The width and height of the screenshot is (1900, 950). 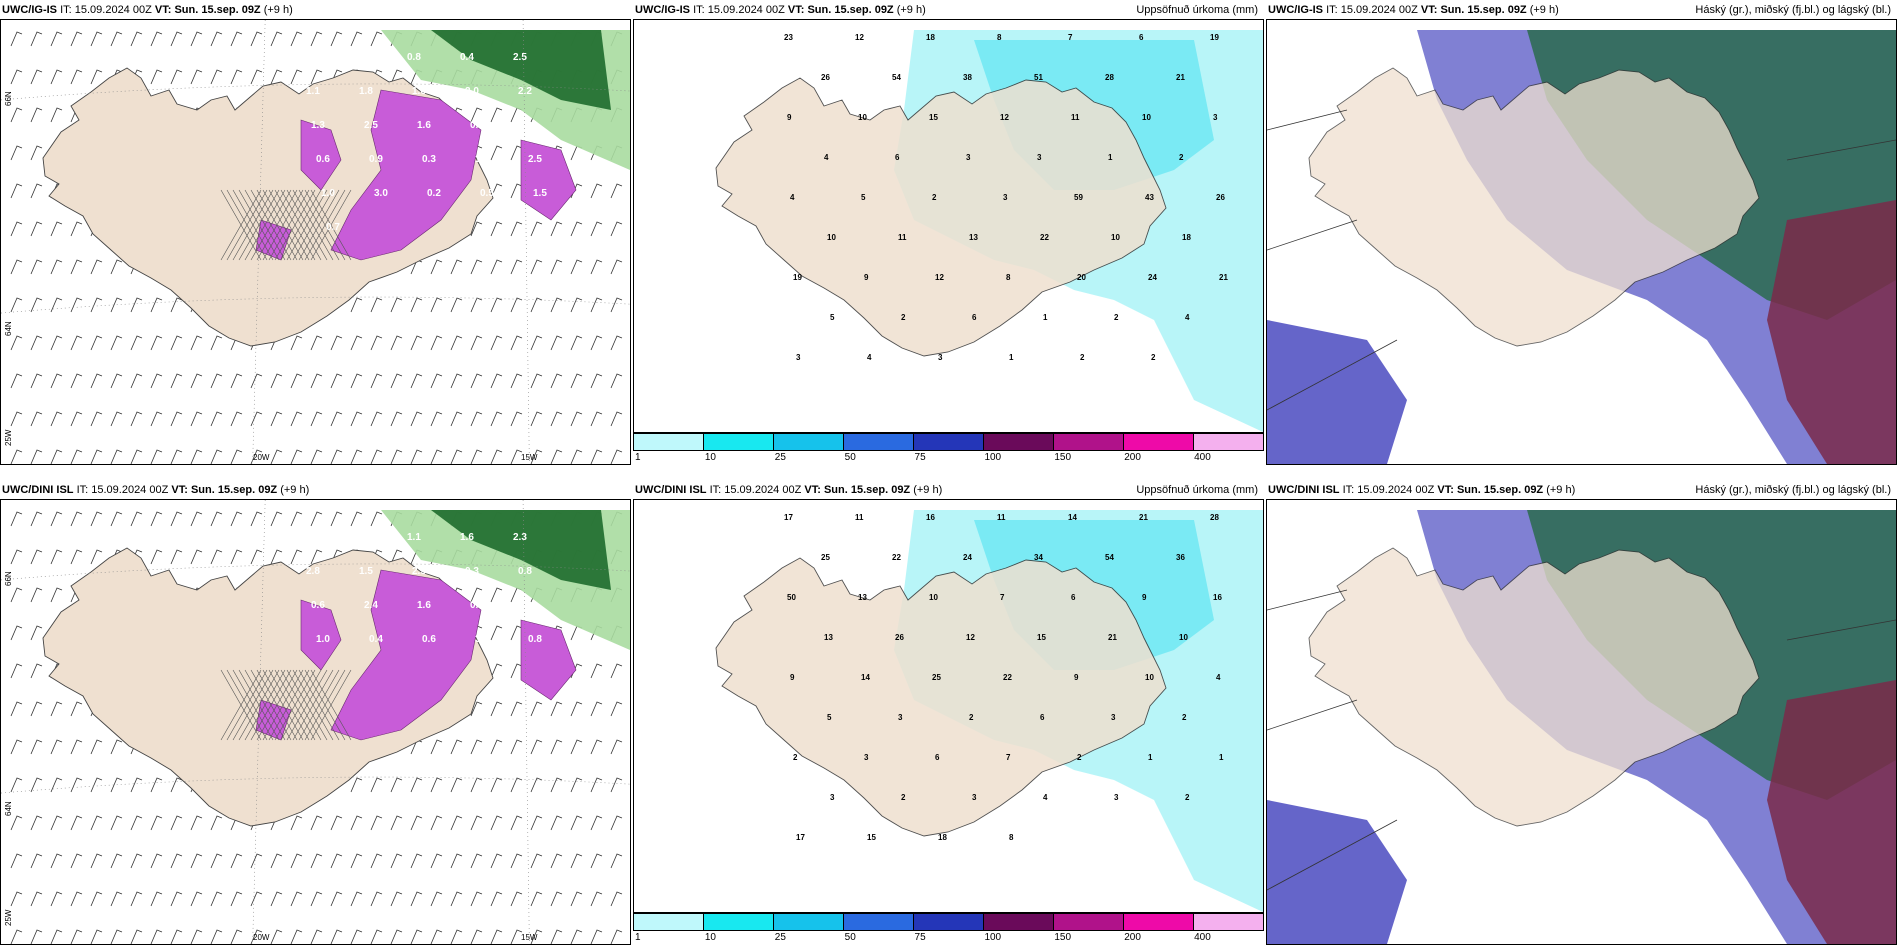 What do you see at coordinates (936, 677) in the screenshot?
I see `precip-value-label: 25` at bounding box center [936, 677].